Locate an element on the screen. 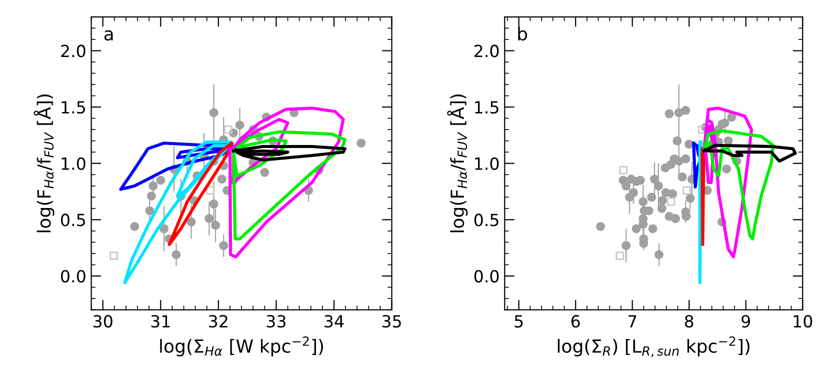  x-tick-label: 33 is located at coordinates (276, 321).